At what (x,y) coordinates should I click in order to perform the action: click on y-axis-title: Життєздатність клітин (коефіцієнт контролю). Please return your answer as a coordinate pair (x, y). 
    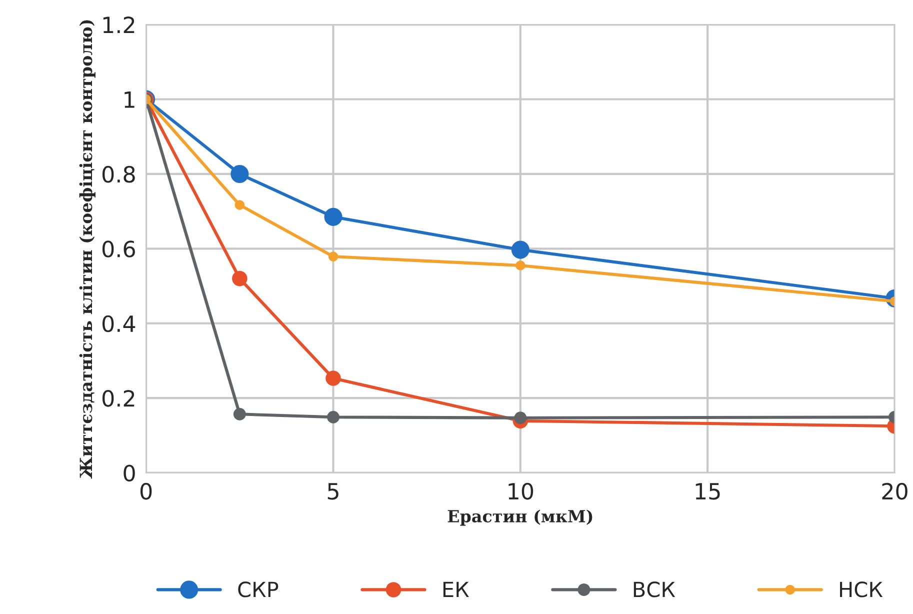
    Looking at the image, I should click on (87, 249).